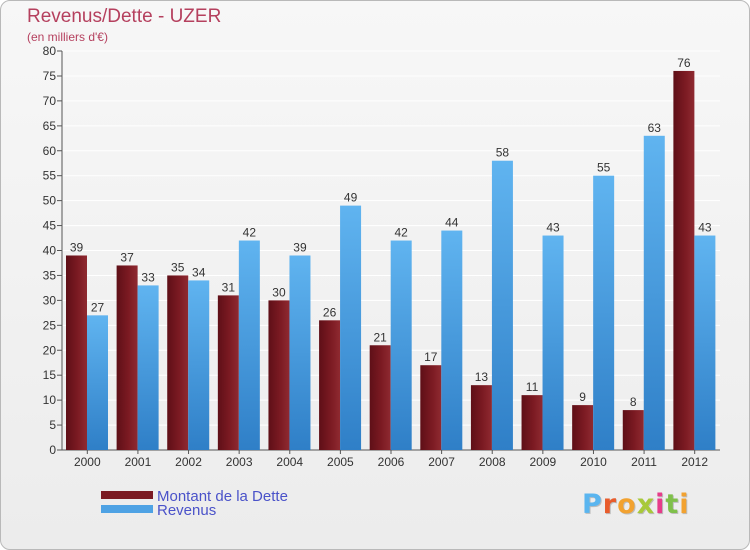 This screenshot has width=750, height=550. Describe the element at coordinates (98, 307) in the screenshot. I see `data-label-revenus: 27` at that location.